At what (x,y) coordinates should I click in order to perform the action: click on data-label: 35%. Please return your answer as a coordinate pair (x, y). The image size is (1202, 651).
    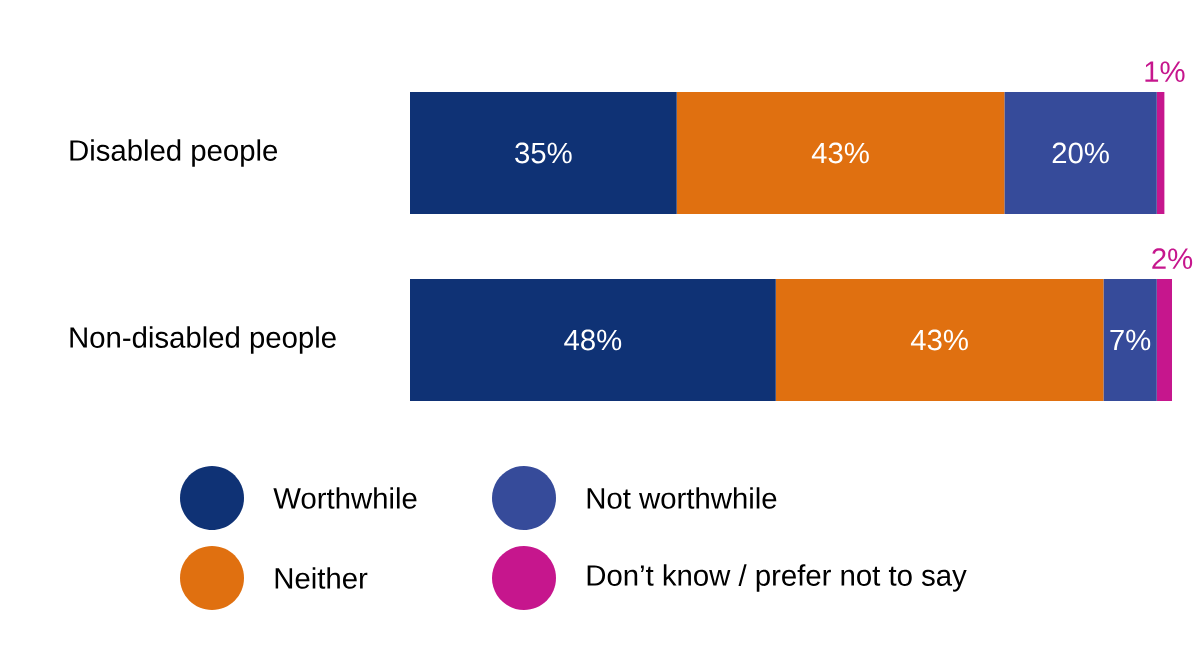
    Looking at the image, I should click on (543, 153).